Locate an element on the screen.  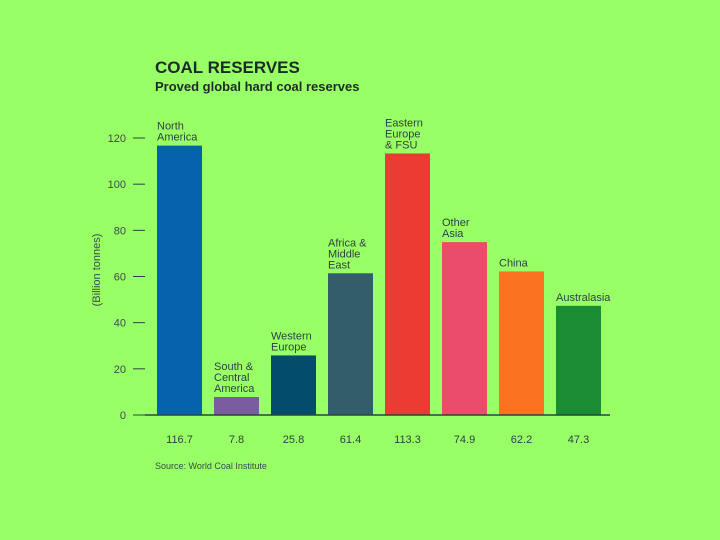
category-label: Western Europe is located at coordinates (291, 341).